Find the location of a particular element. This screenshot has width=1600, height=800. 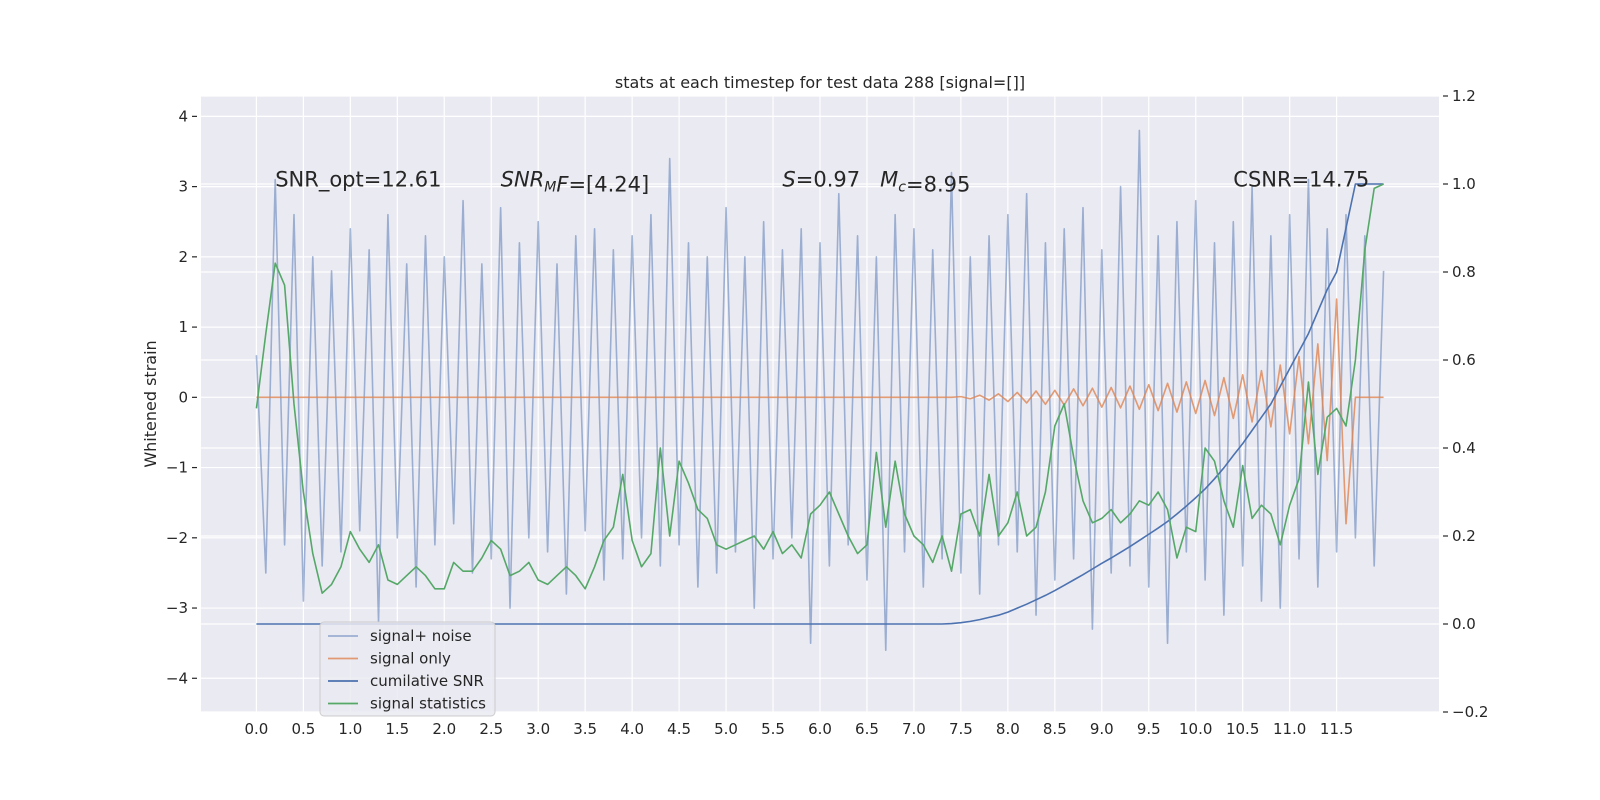

x-tick-label: 8.5 is located at coordinates (1055, 729).